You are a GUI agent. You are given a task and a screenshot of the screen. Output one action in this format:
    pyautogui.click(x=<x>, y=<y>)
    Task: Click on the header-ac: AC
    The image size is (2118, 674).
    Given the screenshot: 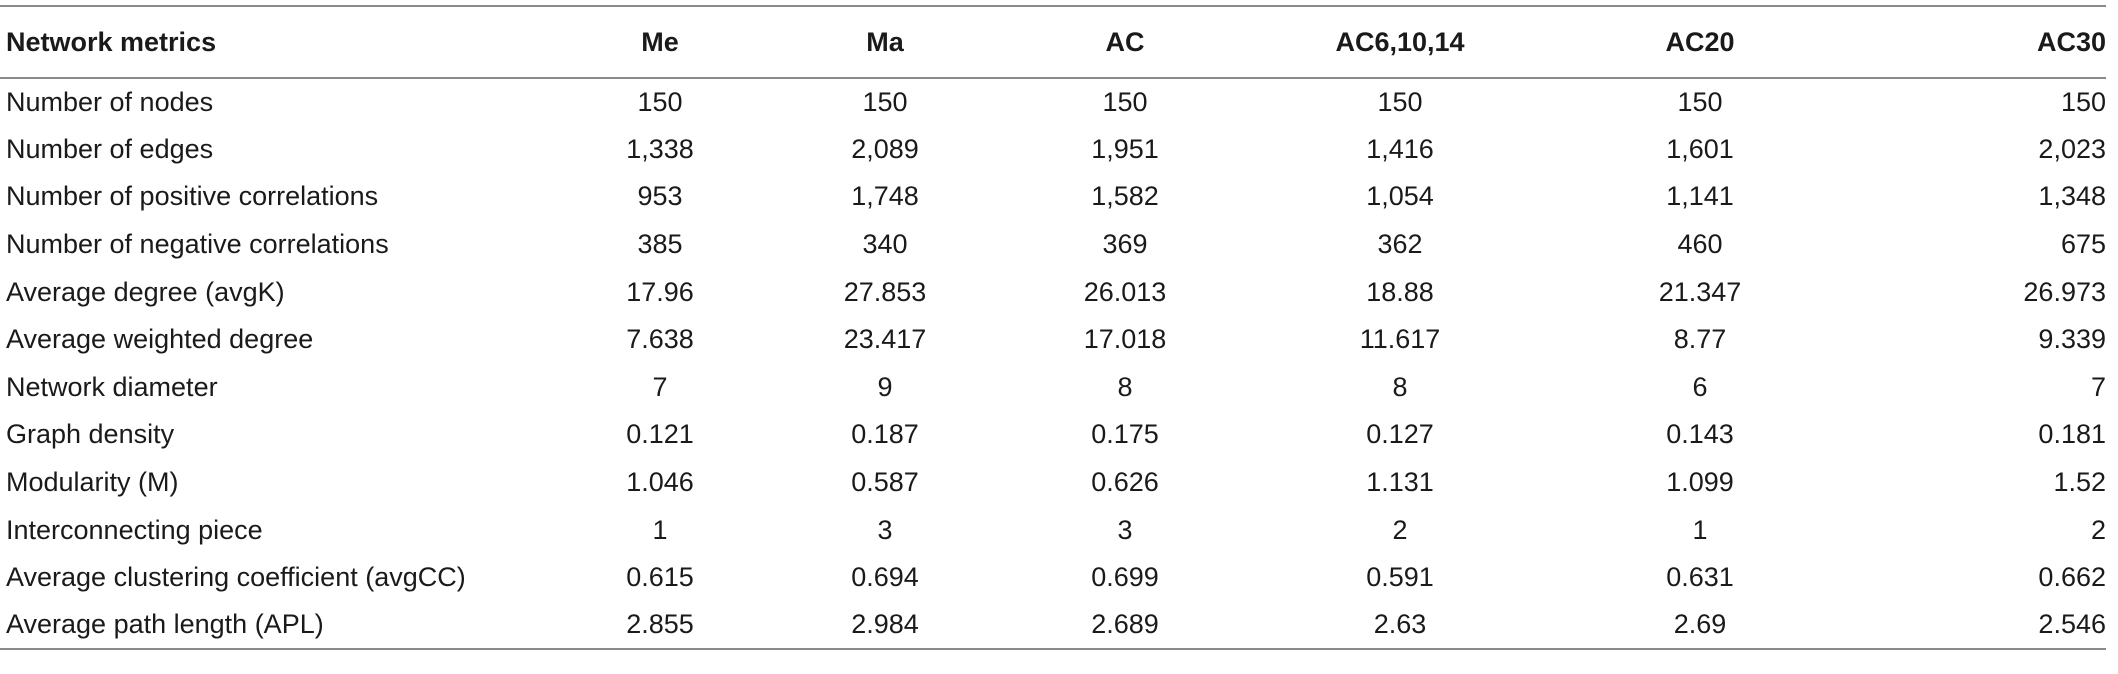 What is the action you would take?
    pyautogui.click(x=1125, y=42)
    